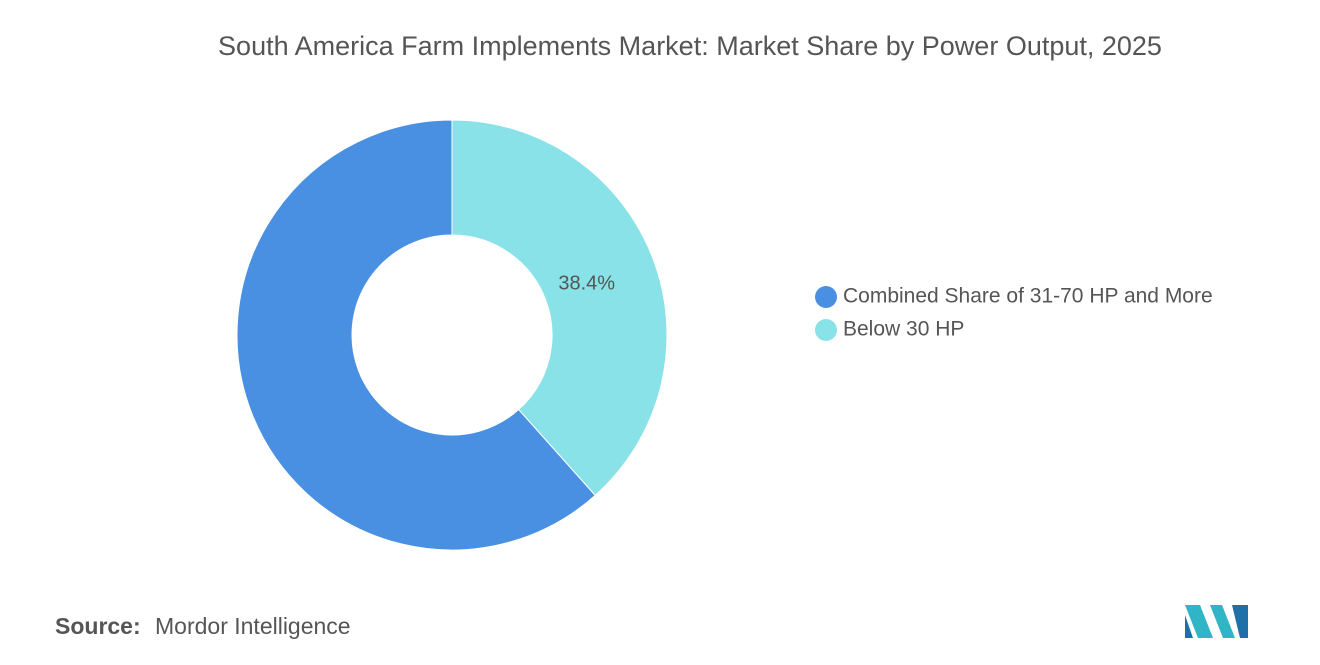 The height and width of the screenshot is (665, 1320). Describe the element at coordinates (1028, 296) in the screenshot. I see `legend-label: Combined Share of 31-70 HP and More` at that location.